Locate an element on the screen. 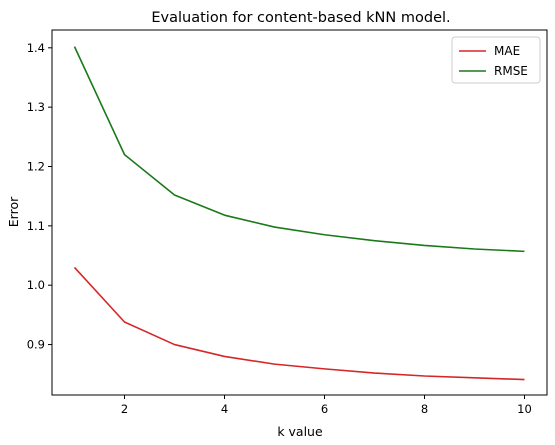 Image resolution: width=555 pixels, height=445 pixels. x-axis: 2 4 6 8 10 is located at coordinates (326, 405).